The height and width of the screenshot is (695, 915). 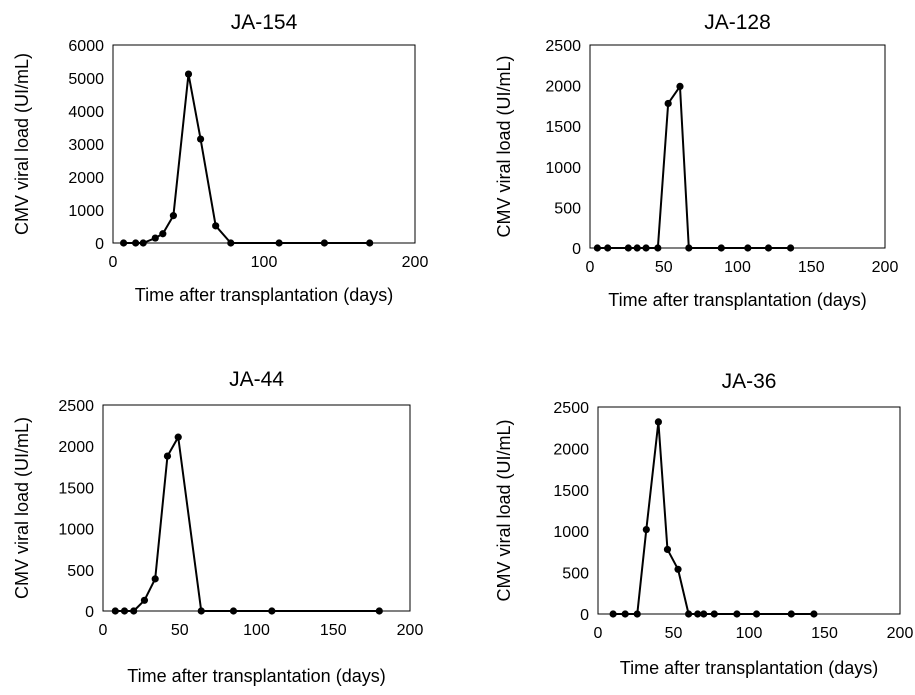 What do you see at coordinates (264, 22) in the screenshot?
I see `chart-title: JA-154` at bounding box center [264, 22].